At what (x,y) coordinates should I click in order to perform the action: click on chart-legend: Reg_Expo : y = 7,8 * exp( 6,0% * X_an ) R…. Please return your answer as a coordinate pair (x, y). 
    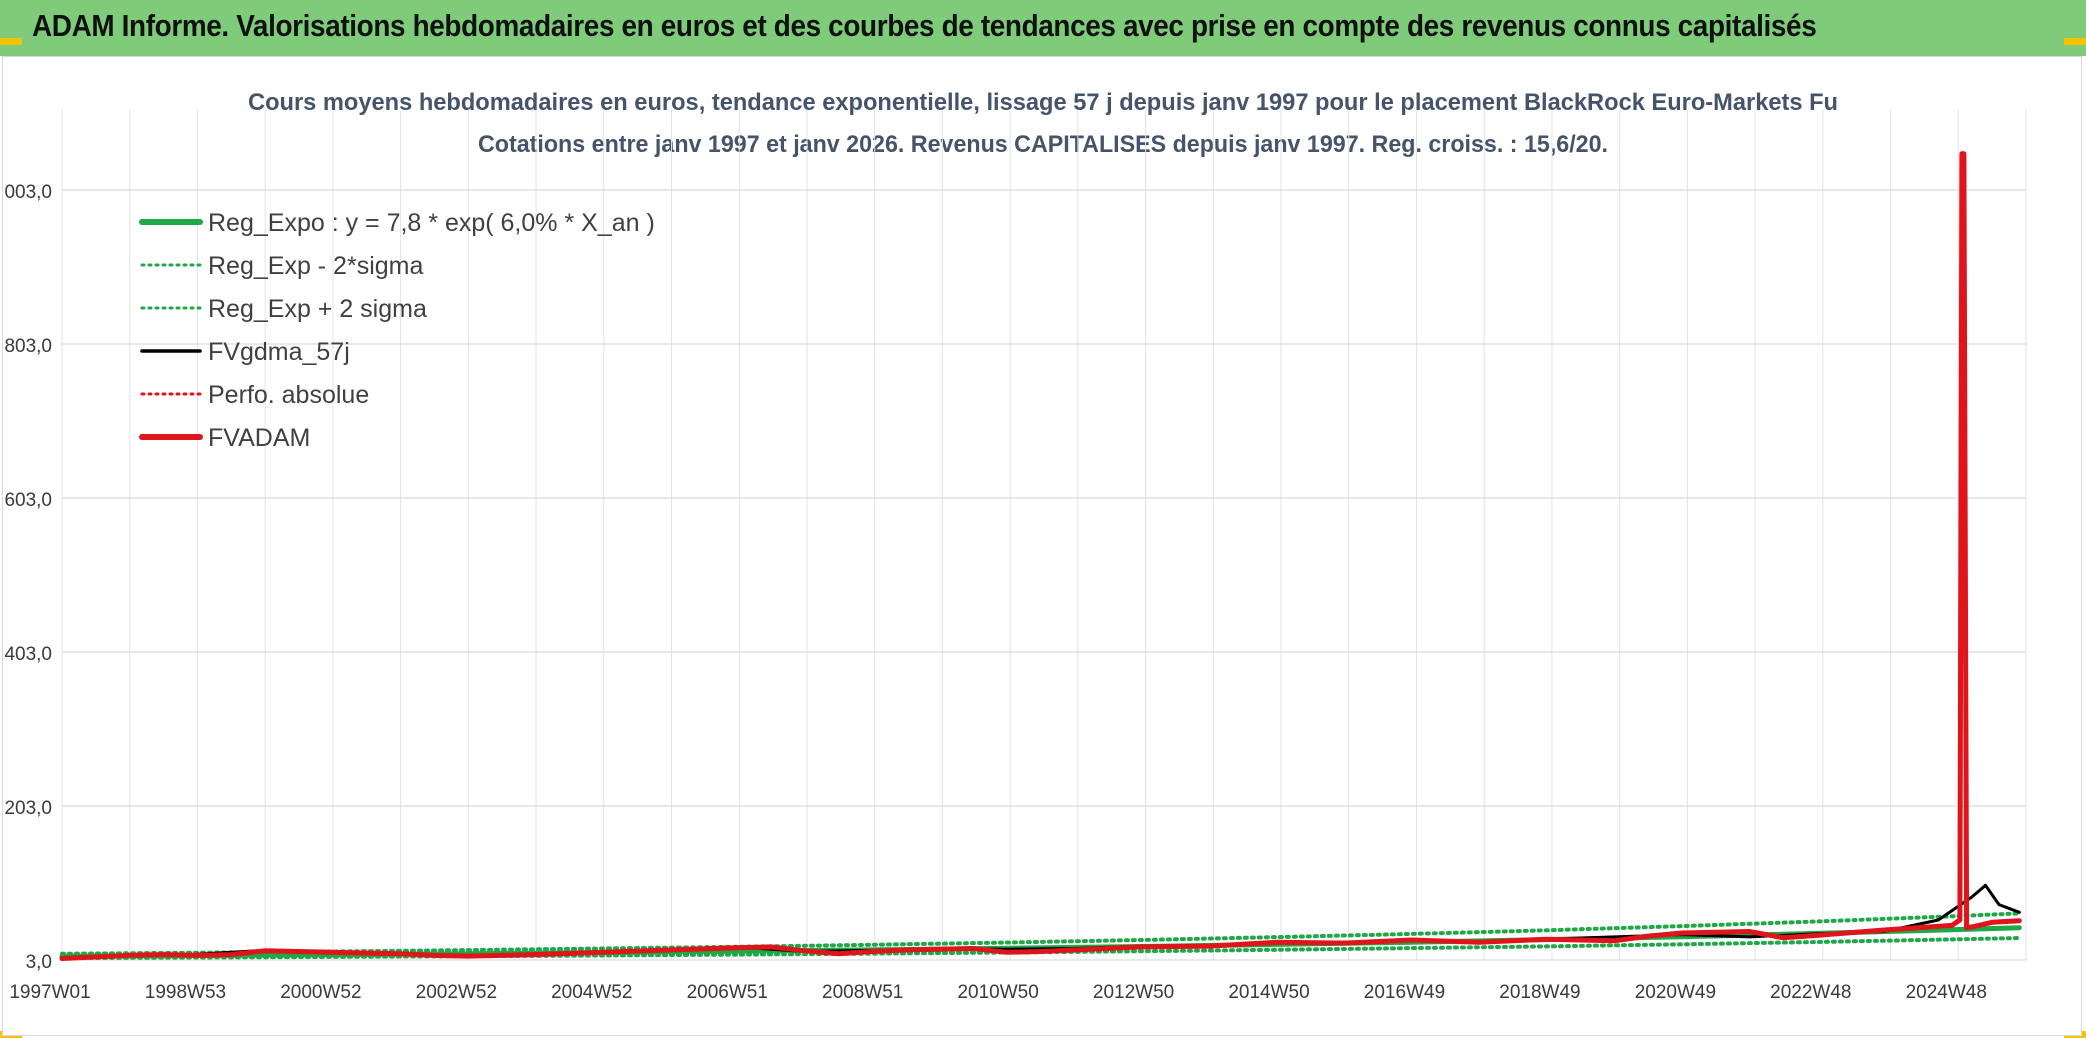
    Looking at the image, I should click on (397, 330).